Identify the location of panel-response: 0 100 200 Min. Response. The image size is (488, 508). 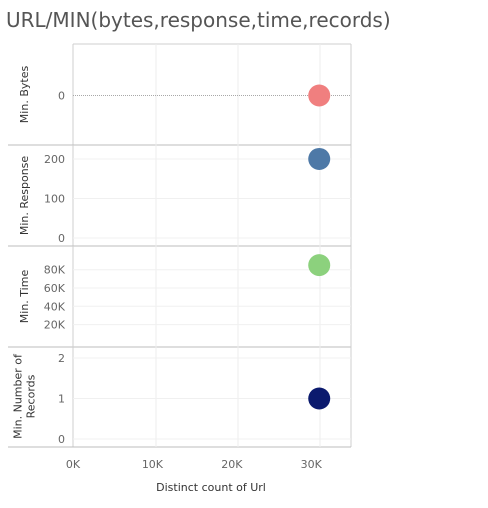
(180, 196).